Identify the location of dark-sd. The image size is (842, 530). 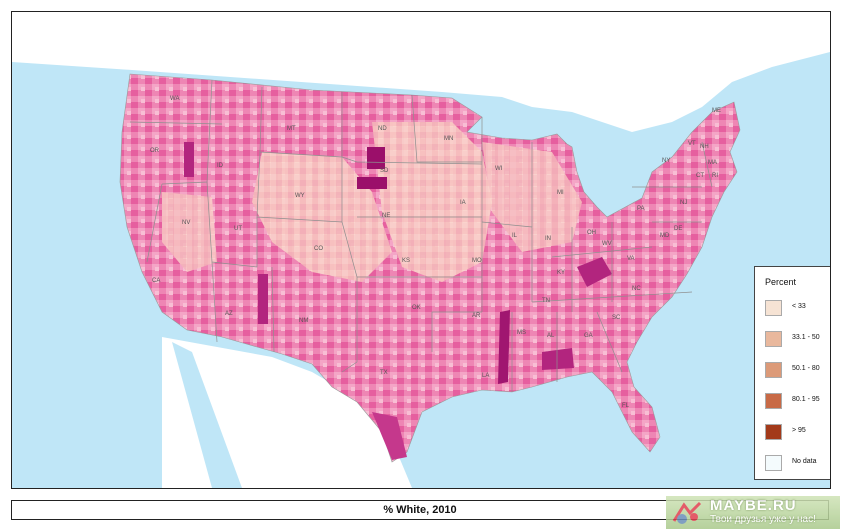
(376, 158).